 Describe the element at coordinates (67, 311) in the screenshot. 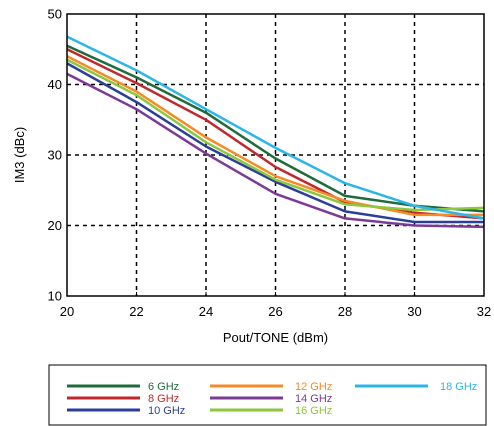

I see `x-tick-label: 20` at that location.